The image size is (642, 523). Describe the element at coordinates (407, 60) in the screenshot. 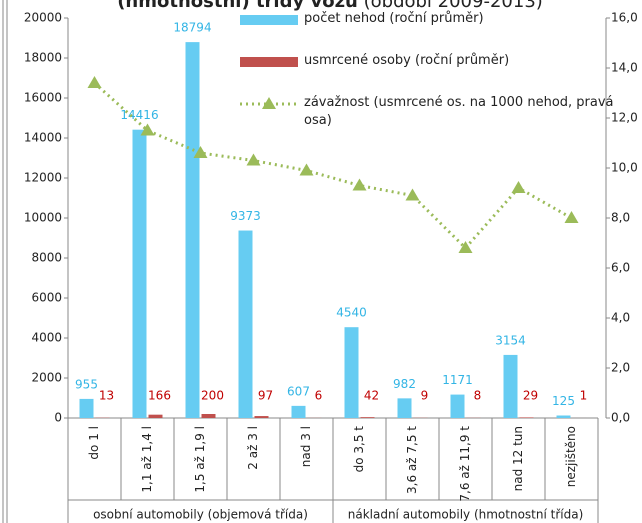

I see `legend-label: usmrcené osoby (roční průměr)` at that location.